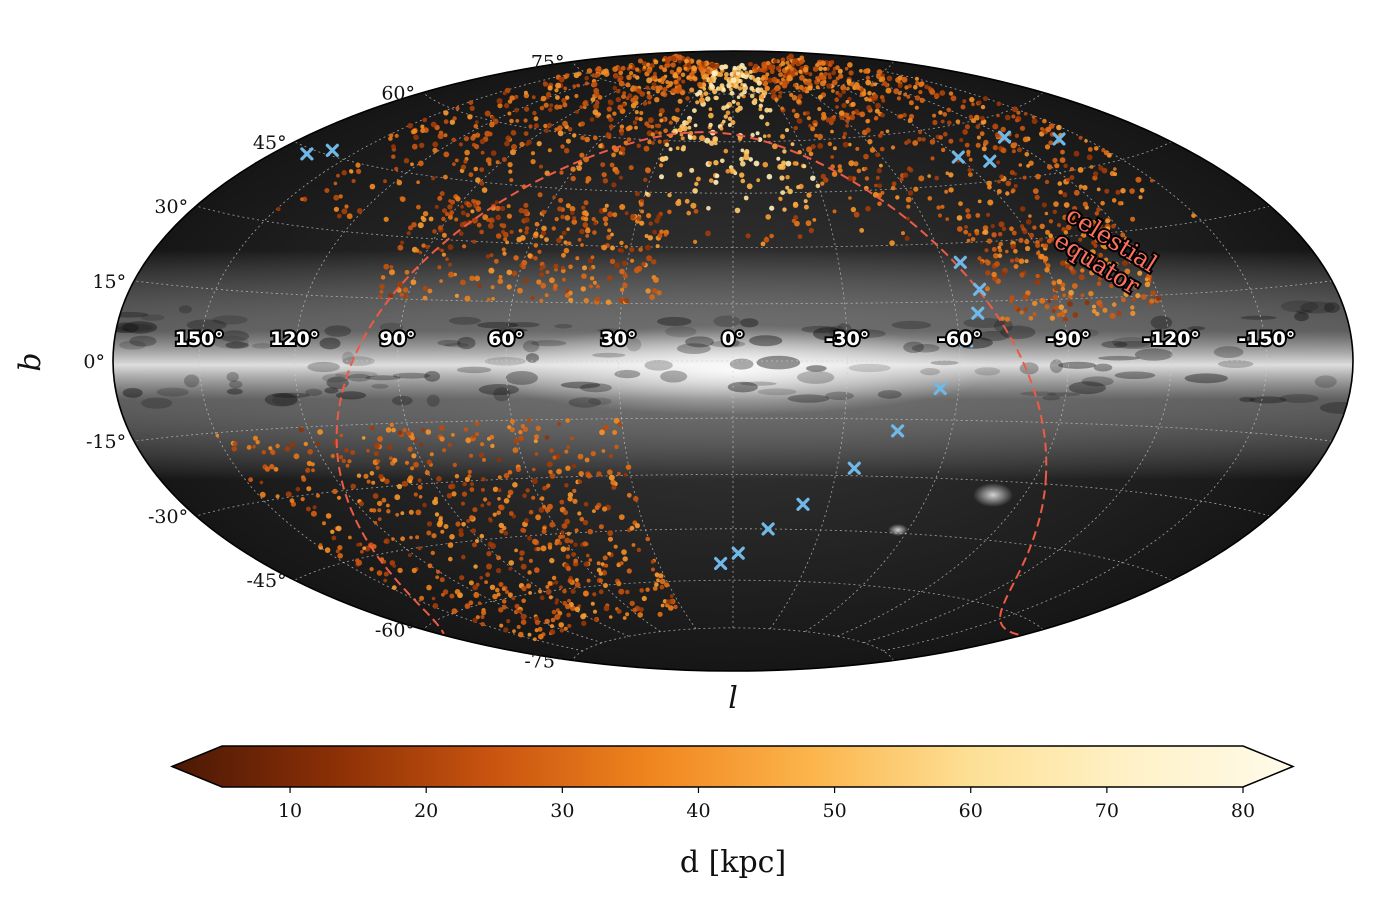 This screenshot has height=901, width=1373. Describe the element at coordinates (979, 289) in the screenshot. I see `cross-marker` at that location.